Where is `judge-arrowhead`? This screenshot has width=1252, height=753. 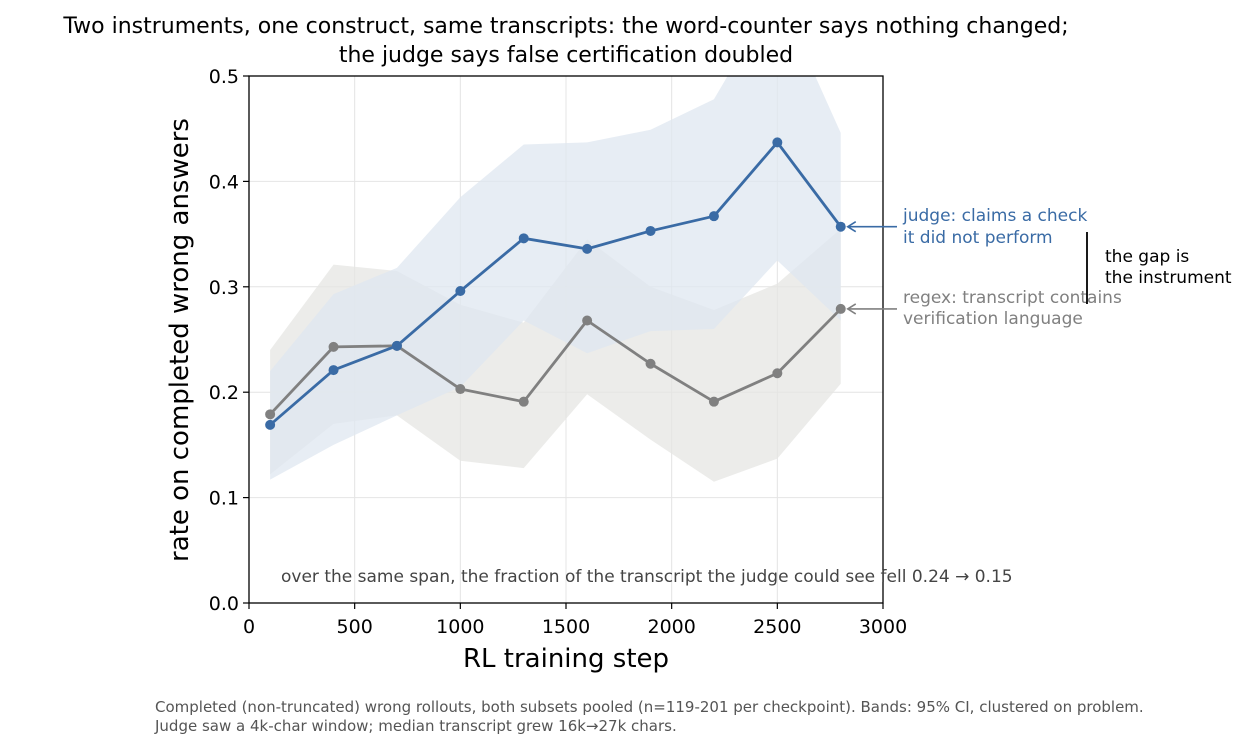 judge-arrowhead is located at coordinates (851, 227).